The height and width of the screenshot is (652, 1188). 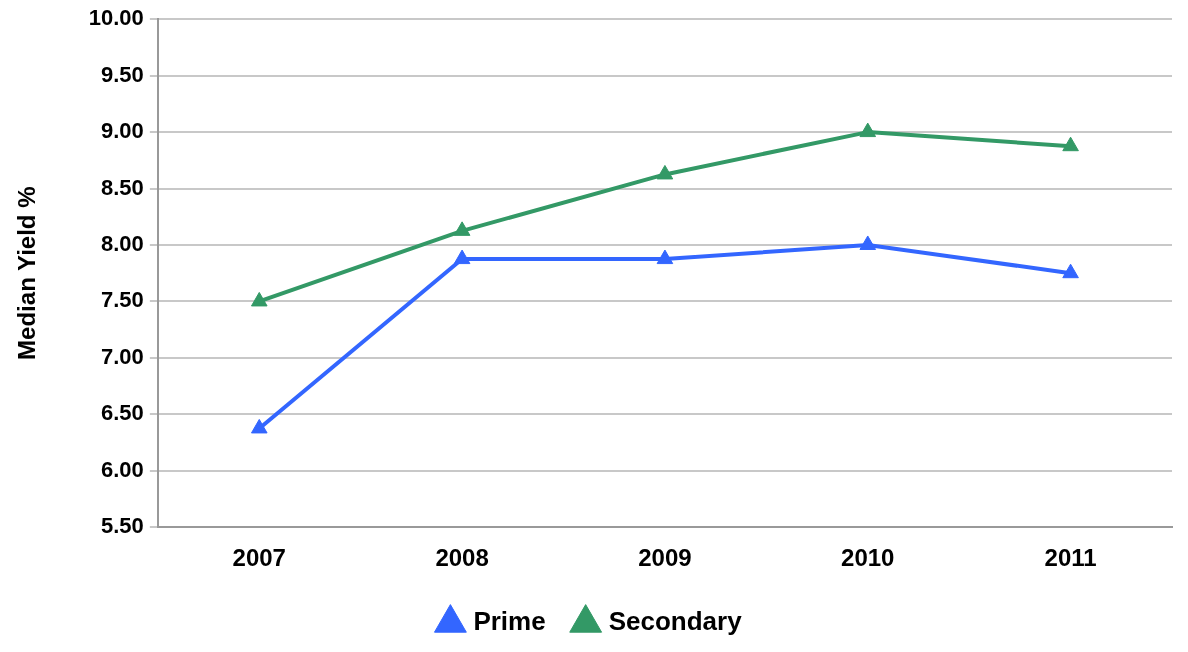 What do you see at coordinates (122, 131) in the screenshot?
I see `y-tick-label: 9.00` at bounding box center [122, 131].